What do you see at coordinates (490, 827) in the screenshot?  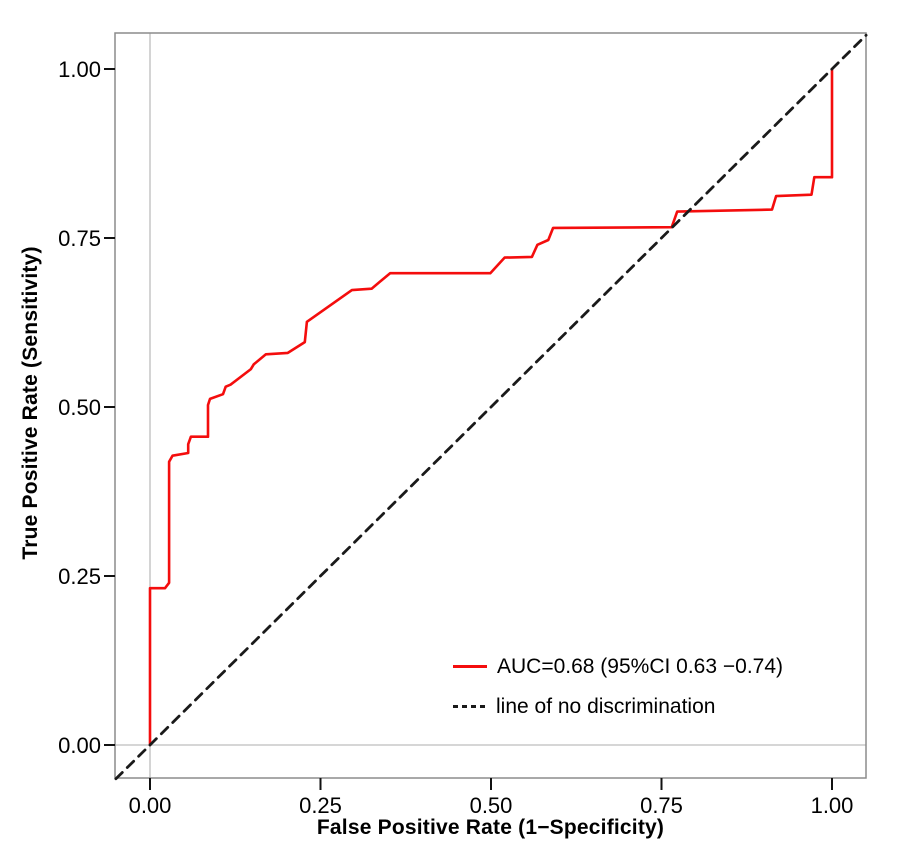 I see `x-axis-title: False Positive Rate (1−Specificity)` at bounding box center [490, 827].